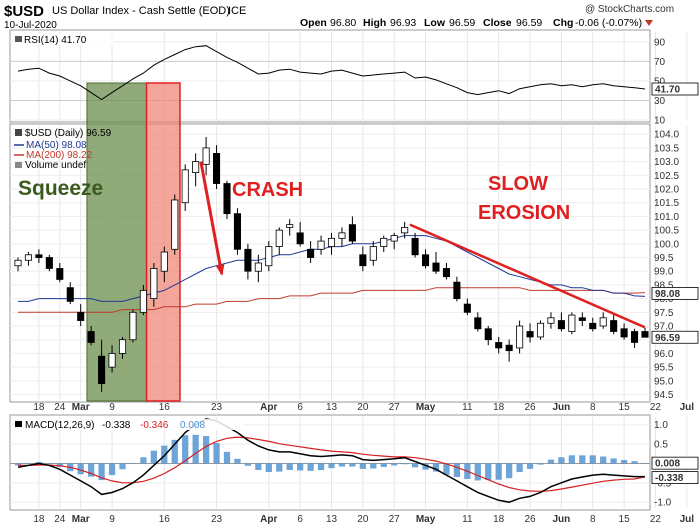  Describe the element at coordinates (675, 463) in the screenshot. I see `macd-hist-last-tag-bg` at that location.